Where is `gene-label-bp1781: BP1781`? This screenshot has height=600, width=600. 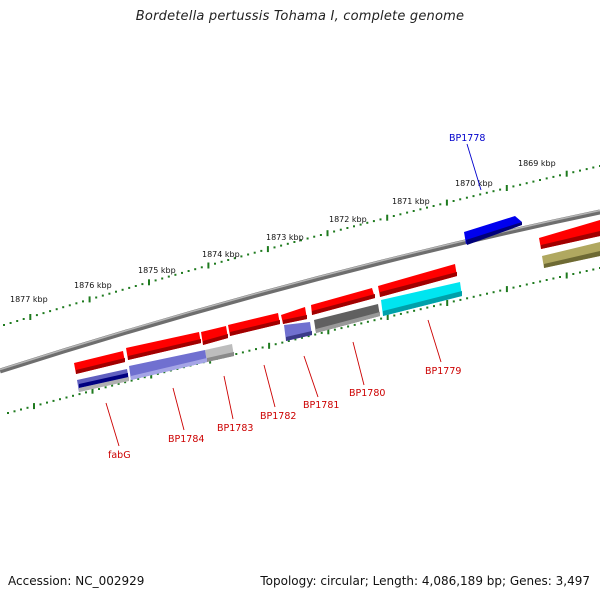 gene-label-bp1781: BP1781 is located at coordinates (321, 405).